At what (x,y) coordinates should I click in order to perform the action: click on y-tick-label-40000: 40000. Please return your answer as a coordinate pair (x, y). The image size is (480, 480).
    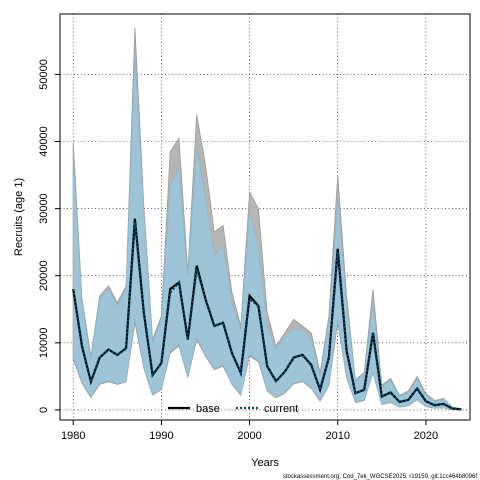
    Looking at the image, I should click on (44, 141).